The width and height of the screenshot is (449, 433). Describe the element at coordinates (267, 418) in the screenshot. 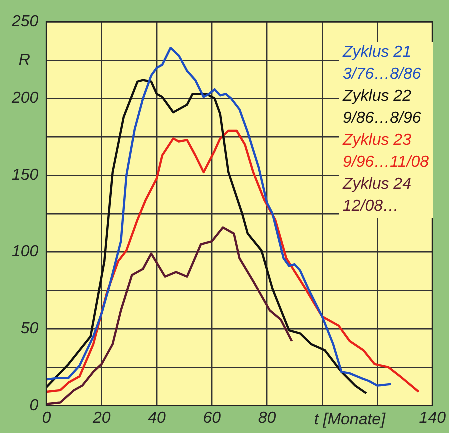

I see `x-tick-label: 80` at that location.